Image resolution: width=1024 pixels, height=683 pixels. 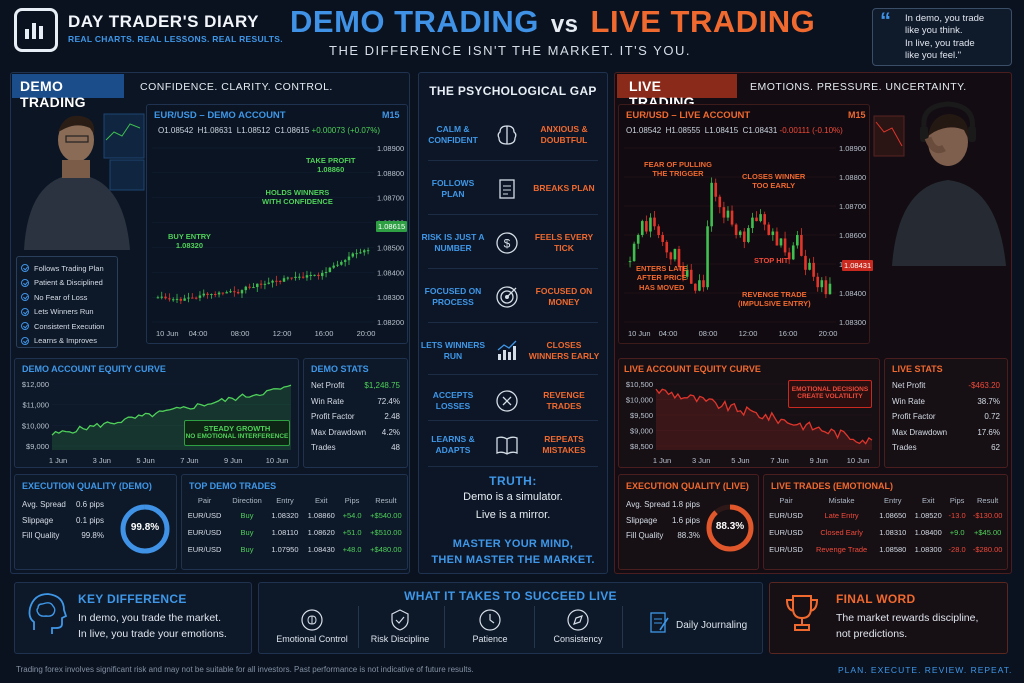 What do you see at coordinates (355, 417) in the screenshot?
I see `stat-row: Profit Factor 2.48` at bounding box center [355, 417].